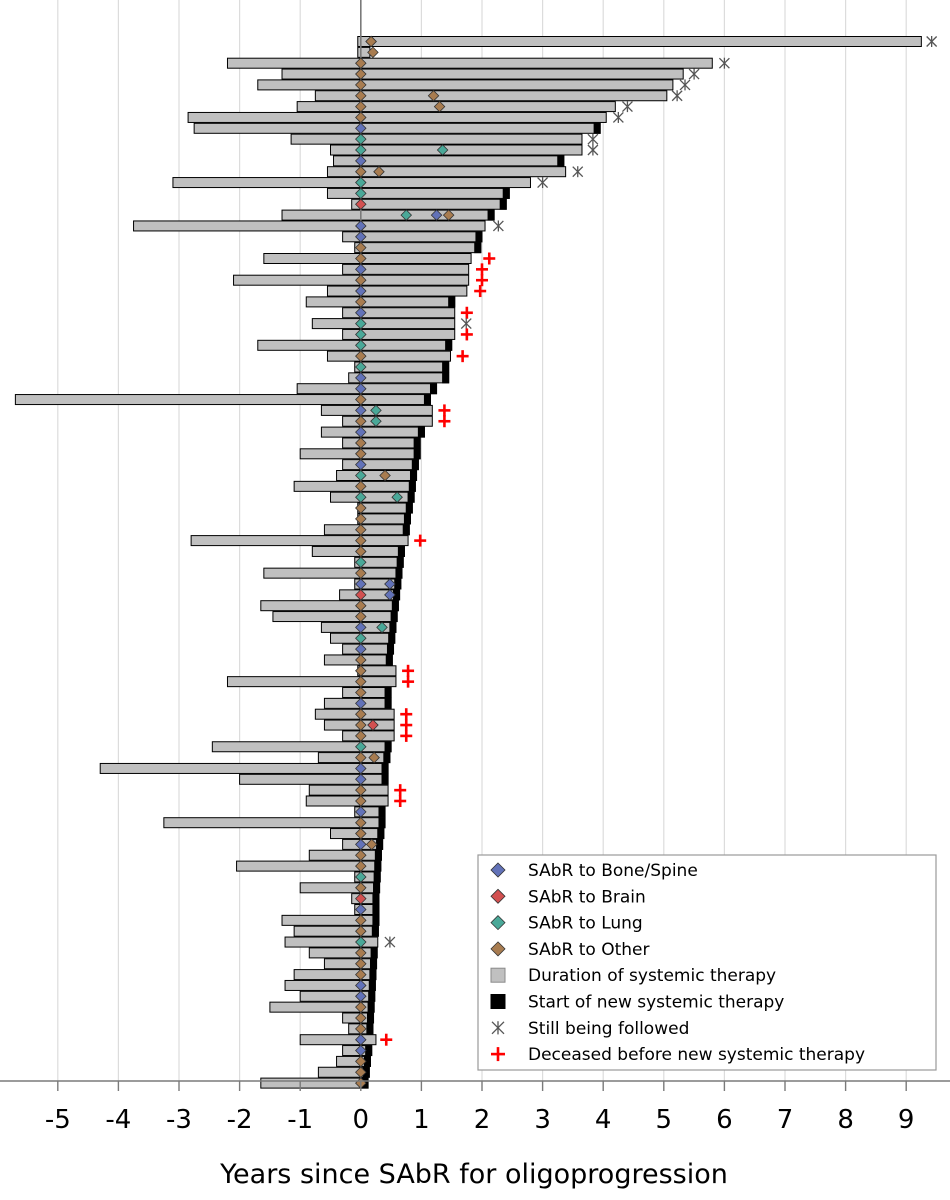 The width and height of the screenshot is (950, 1200). Describe the element at coordinates (179, 1120) in the screenshot. I see `x-tick-label: -3` at that location.